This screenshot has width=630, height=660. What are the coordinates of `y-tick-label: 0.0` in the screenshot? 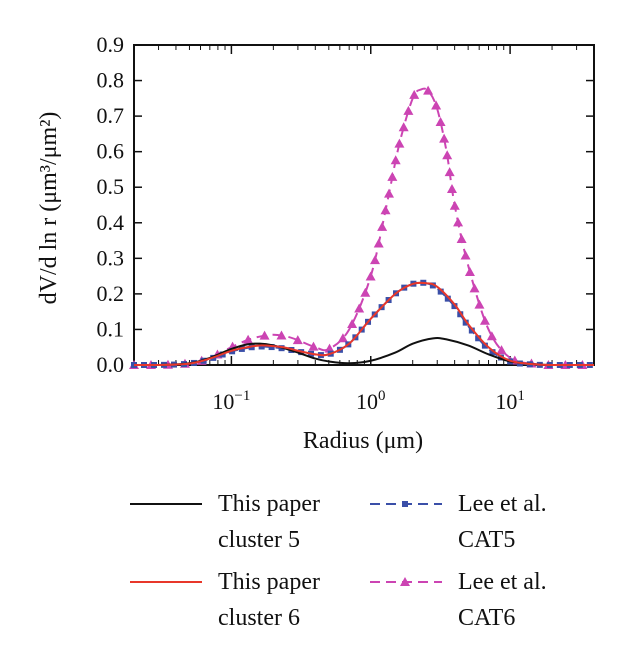 It's located at (111, 364).